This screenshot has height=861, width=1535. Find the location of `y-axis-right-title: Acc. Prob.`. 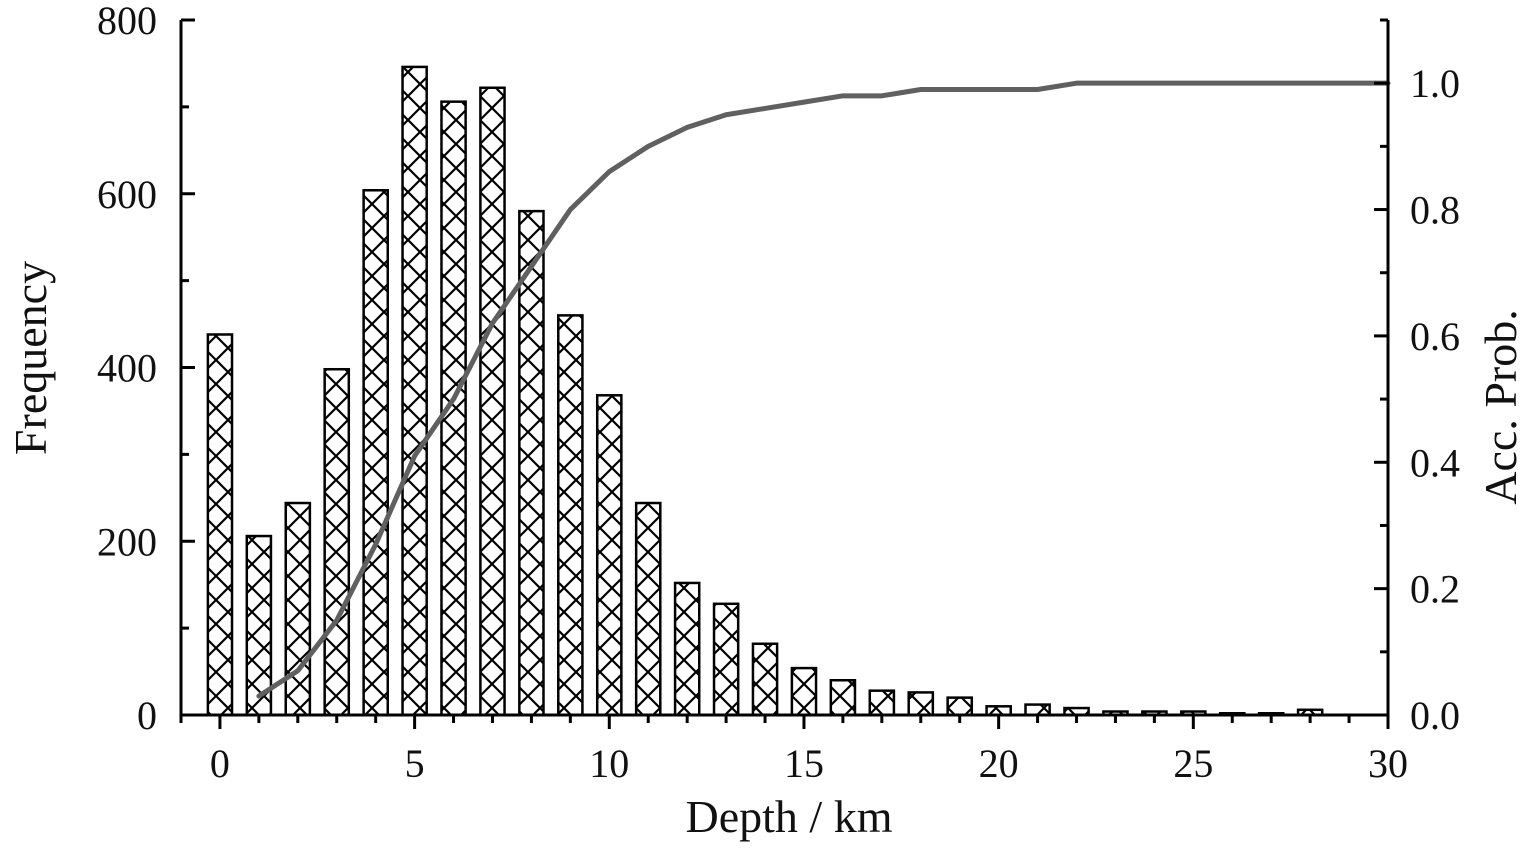

y-axis-right-title: Acc. Prob. is located at coordinates (1500, 406).